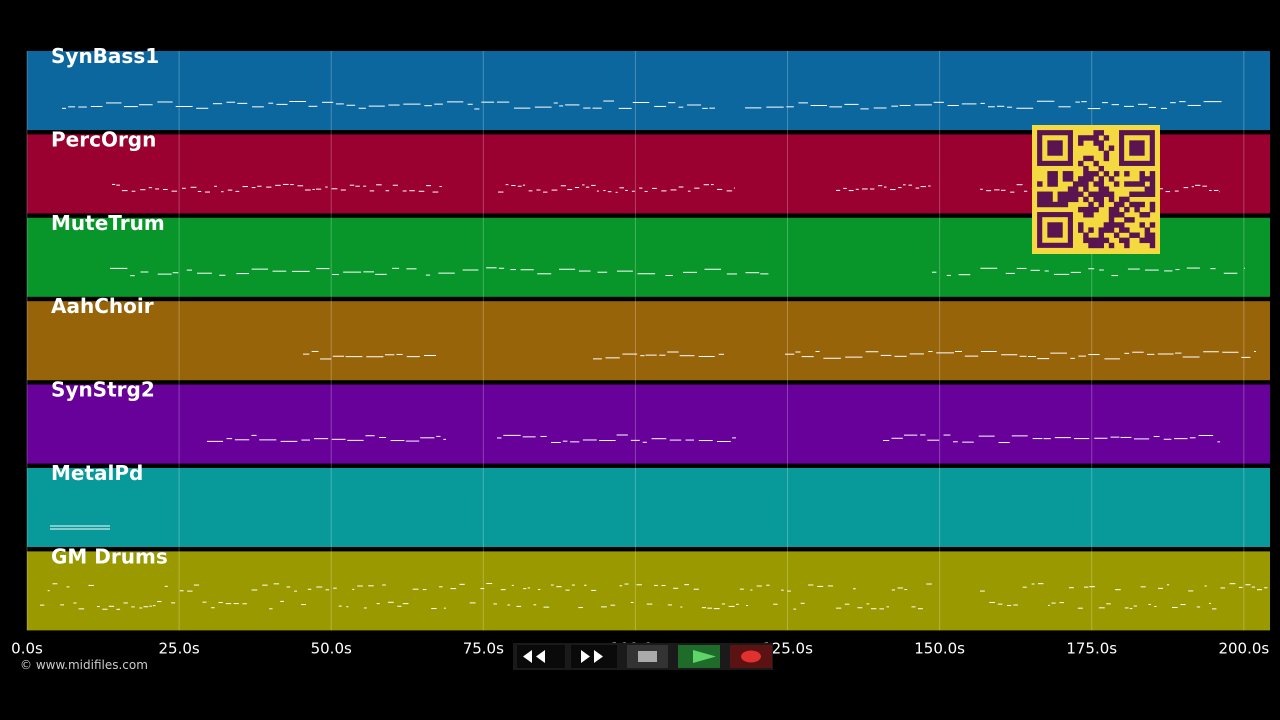 The width and height of the screenshot is (1280, 720). What do you see at coordinates (541, 656) in the screenshot?
I see `rewind-button` at bounding box center [541, 656].